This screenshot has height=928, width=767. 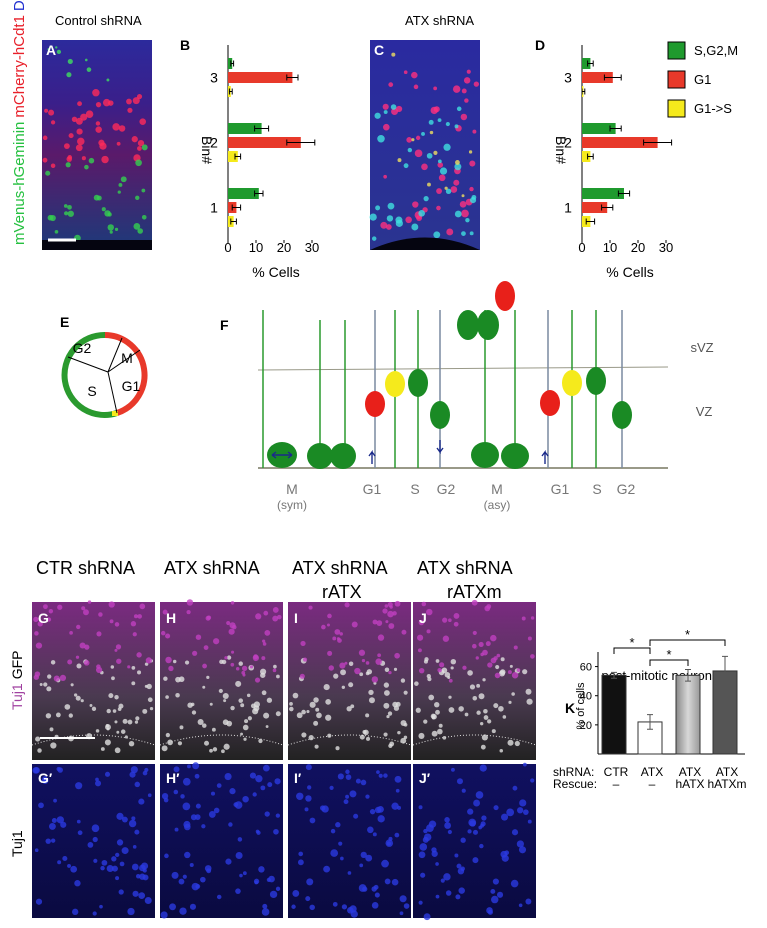 I want to click on phase-dividers, so click(x=104, y=375).